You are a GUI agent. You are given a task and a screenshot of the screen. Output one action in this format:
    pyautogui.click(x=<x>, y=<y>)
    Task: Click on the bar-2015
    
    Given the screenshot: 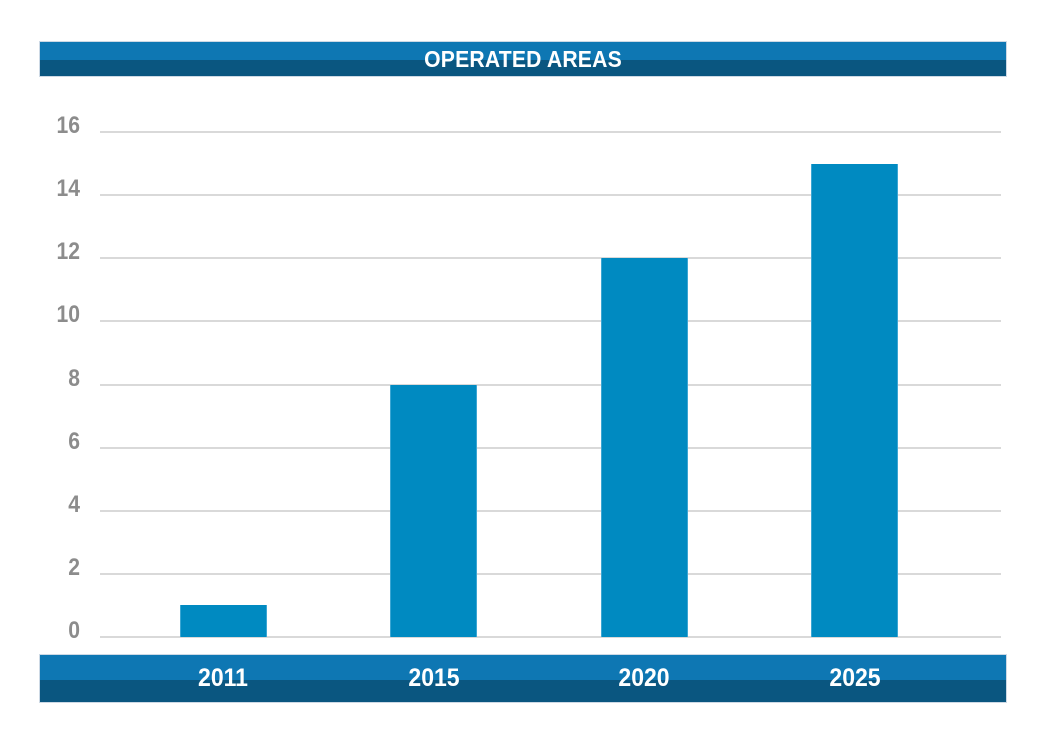 What is the action you would take?
    pyautogui.click(x=433, y=510)
    